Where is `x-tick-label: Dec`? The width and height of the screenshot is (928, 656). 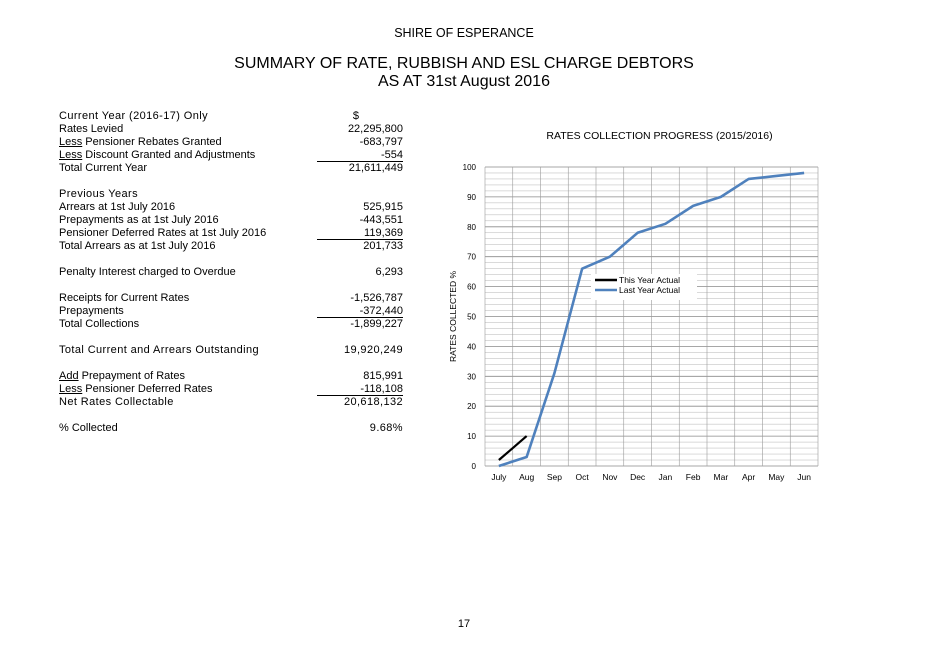
x-tick-label: Dec is located at coordinates (638, 477).